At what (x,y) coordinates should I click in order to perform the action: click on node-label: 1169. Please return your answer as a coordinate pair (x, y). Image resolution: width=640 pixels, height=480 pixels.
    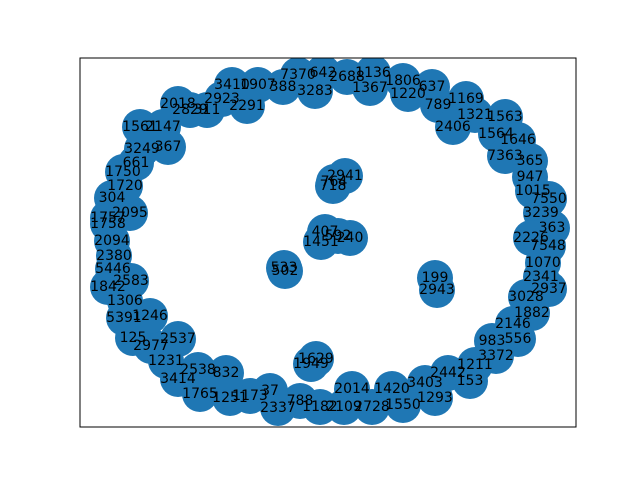
    Looking at the image, I should click on (466, 99).